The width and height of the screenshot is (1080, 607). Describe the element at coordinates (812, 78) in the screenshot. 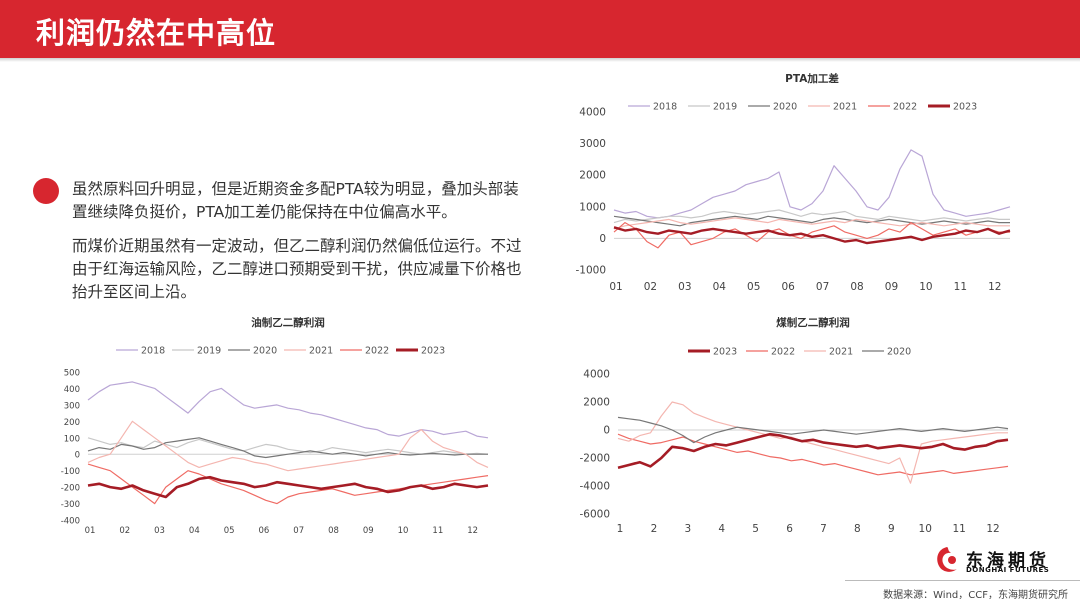

I see `chart-title: PTA加工差` at that location.